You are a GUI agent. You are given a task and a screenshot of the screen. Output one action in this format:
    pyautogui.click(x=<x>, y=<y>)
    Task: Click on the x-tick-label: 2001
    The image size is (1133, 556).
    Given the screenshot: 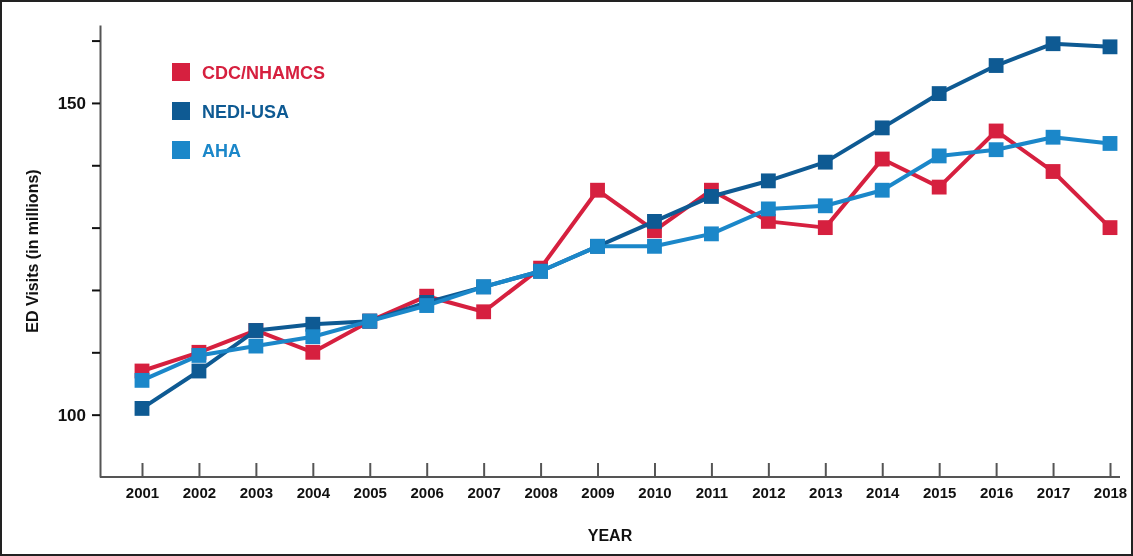 What is the action you would take?
    pyautogui.click(x=142, y=492)
    